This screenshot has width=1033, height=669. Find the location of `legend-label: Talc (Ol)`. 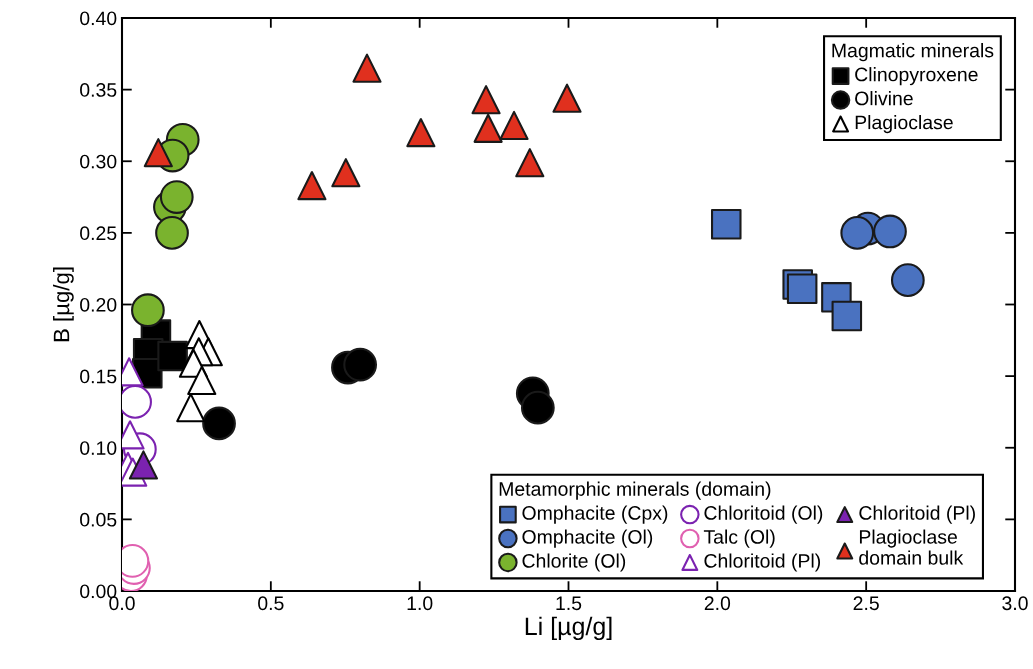

legend-label: Talc (Ol) is located at coordinates (739, 538).